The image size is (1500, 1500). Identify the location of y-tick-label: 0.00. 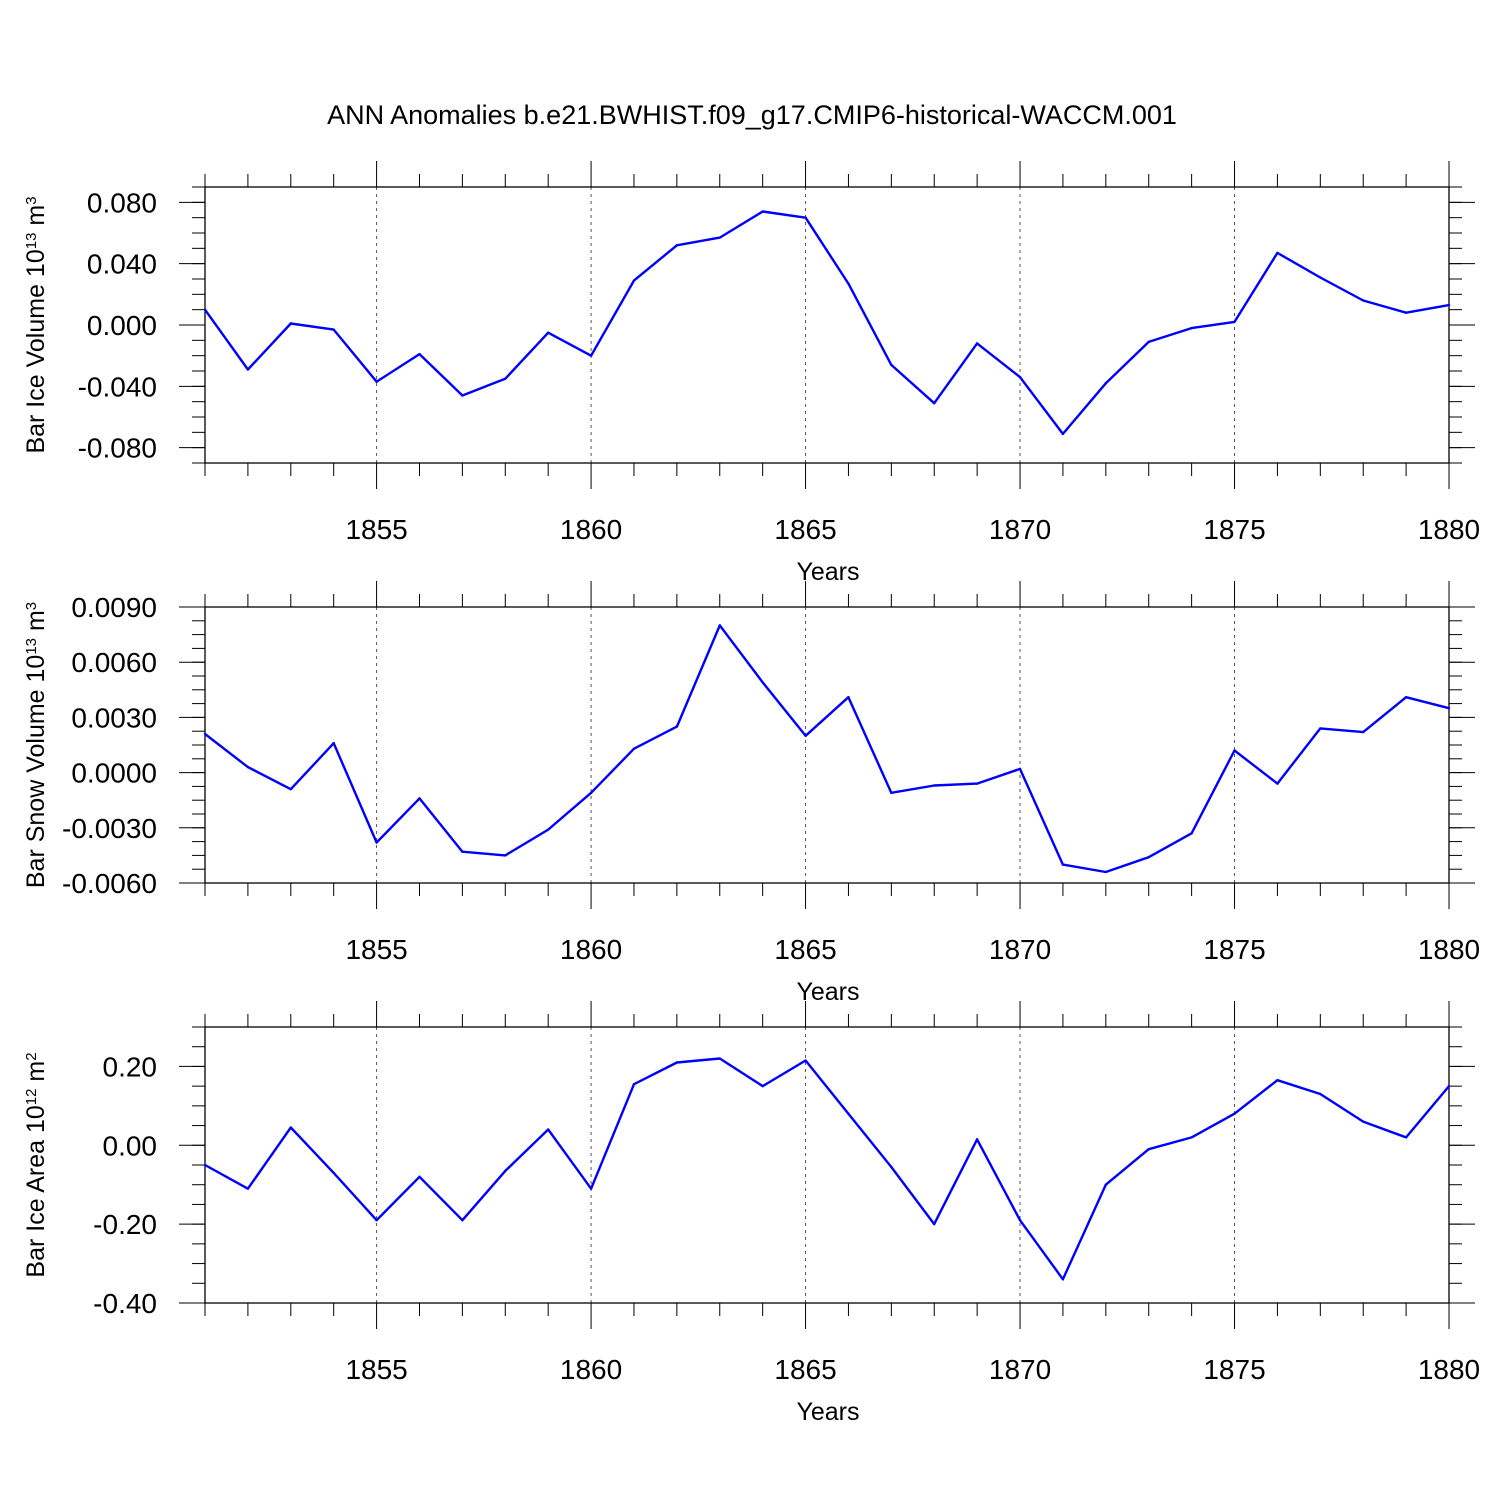
(130, 1145).